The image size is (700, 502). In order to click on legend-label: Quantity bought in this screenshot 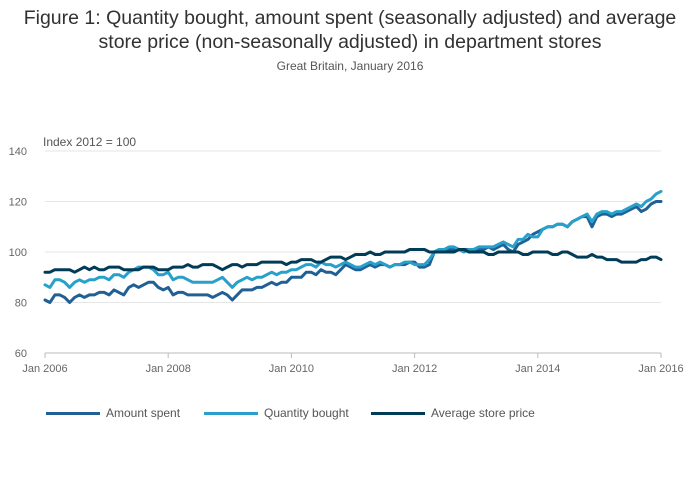, I will do `click(306, 413)`.